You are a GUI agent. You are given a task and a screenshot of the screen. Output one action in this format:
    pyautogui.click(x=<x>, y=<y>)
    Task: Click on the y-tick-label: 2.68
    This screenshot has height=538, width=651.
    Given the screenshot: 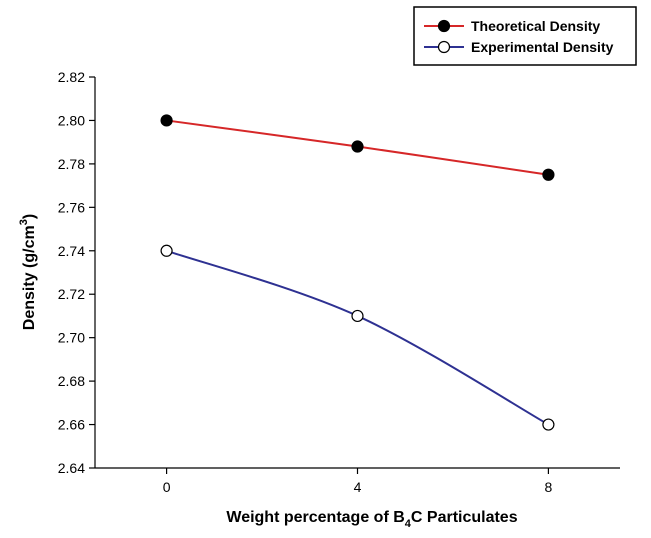 What is the action you would take?
    pyautogui.click(x=71, y=381)
    